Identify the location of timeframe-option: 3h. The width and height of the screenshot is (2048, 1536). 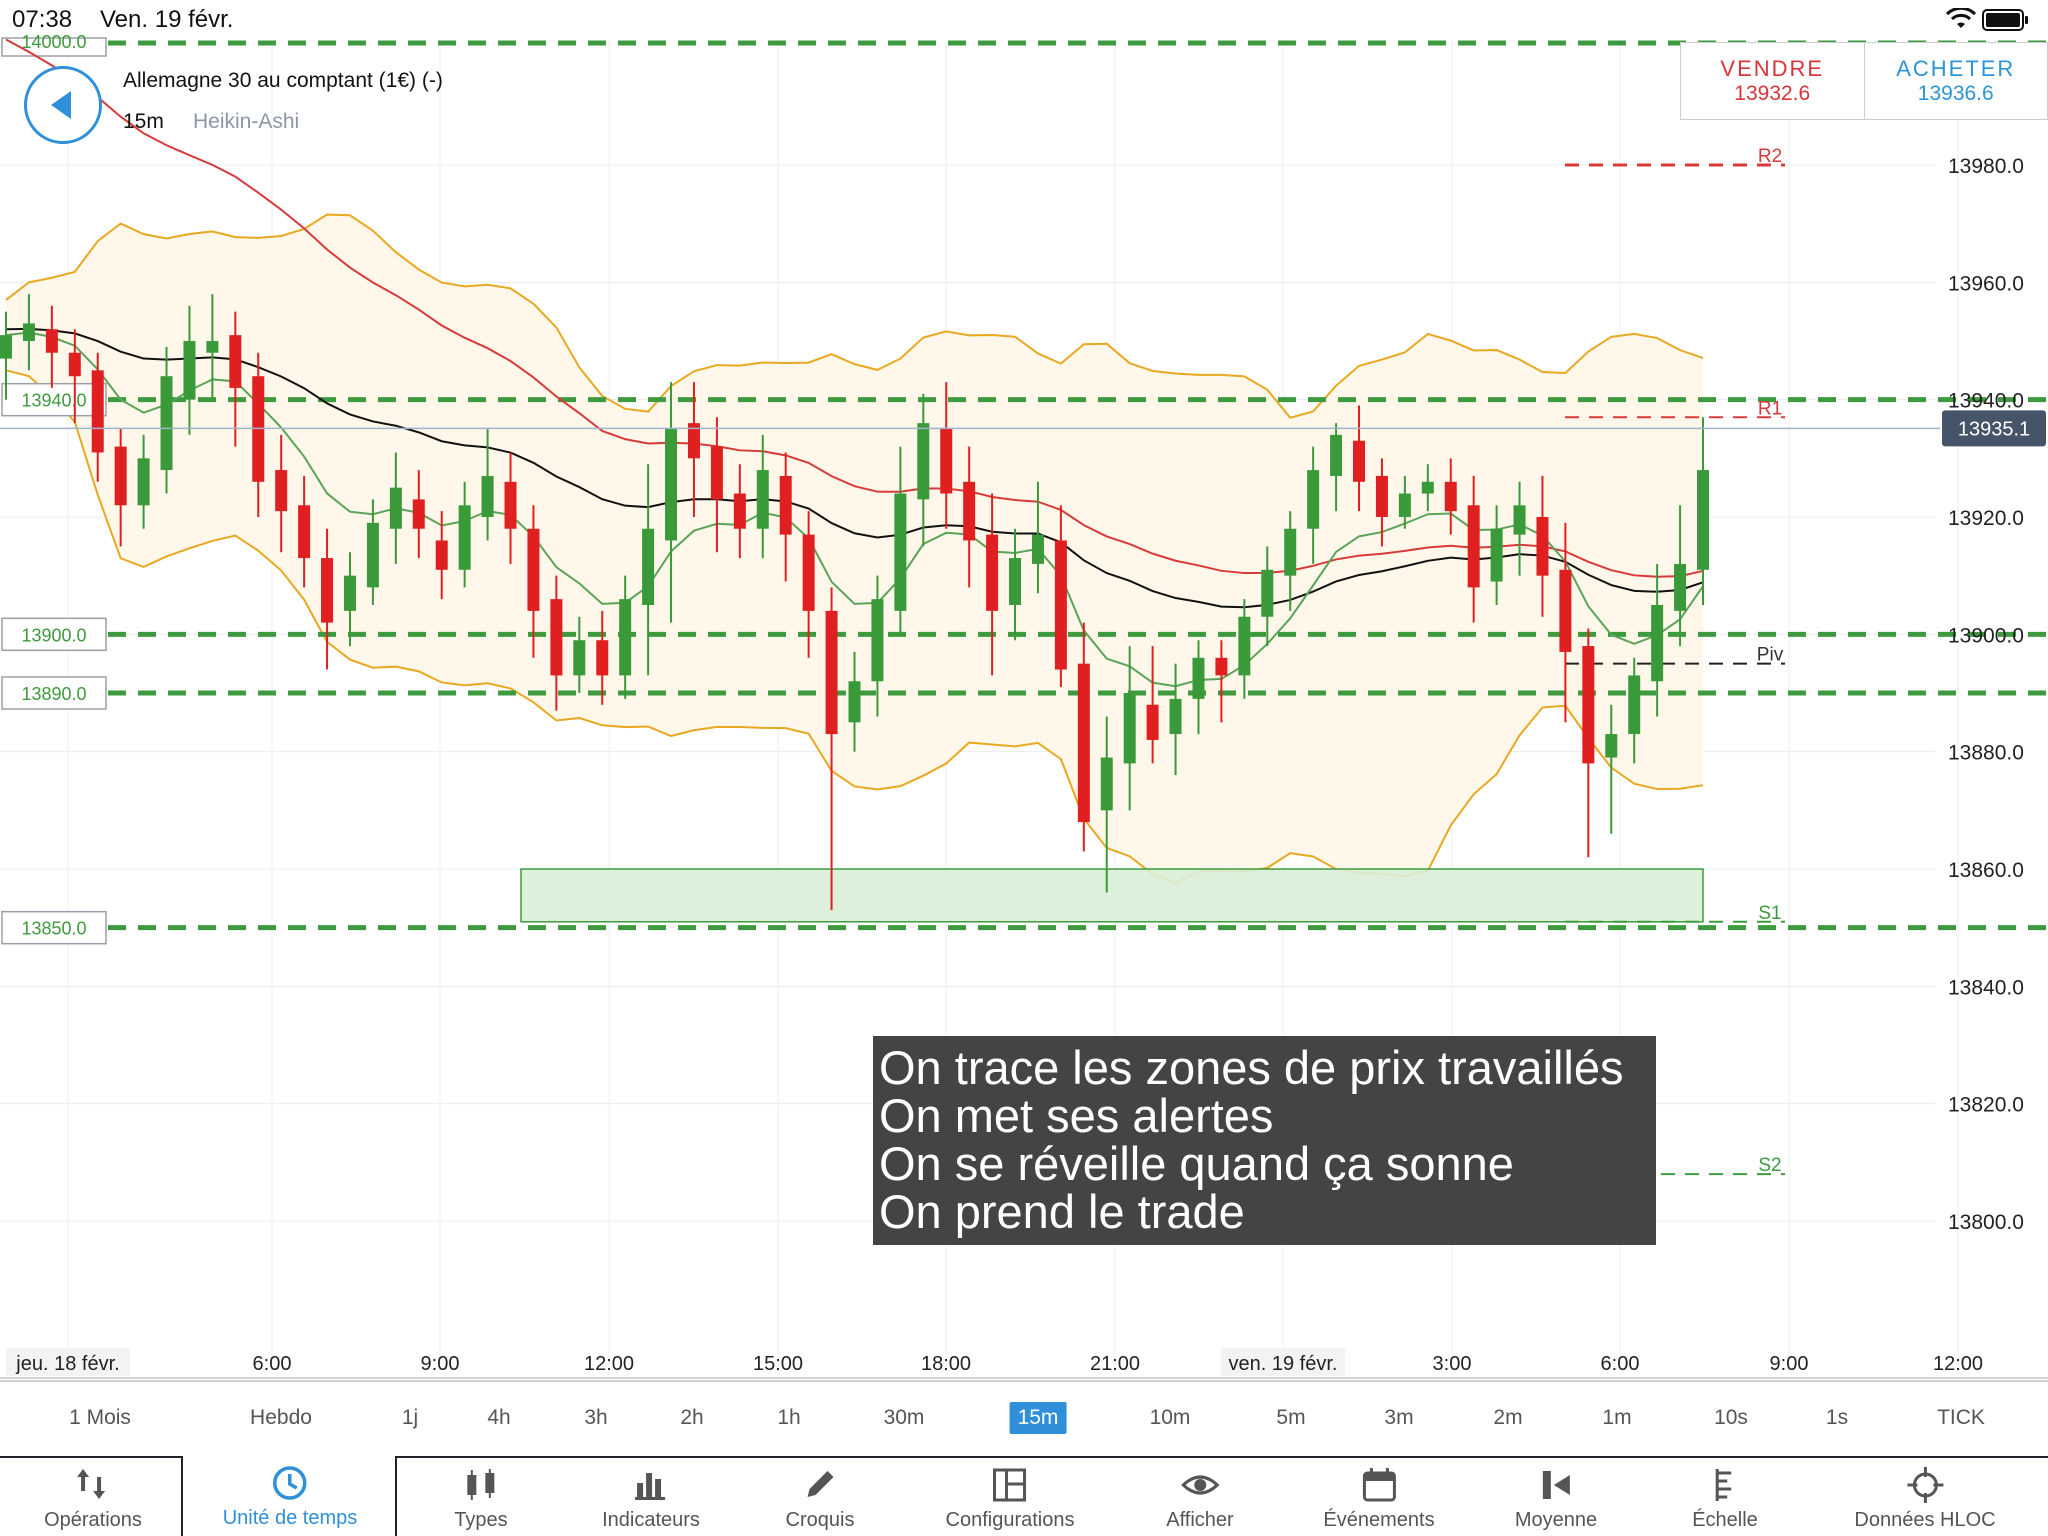
(596, 1417).